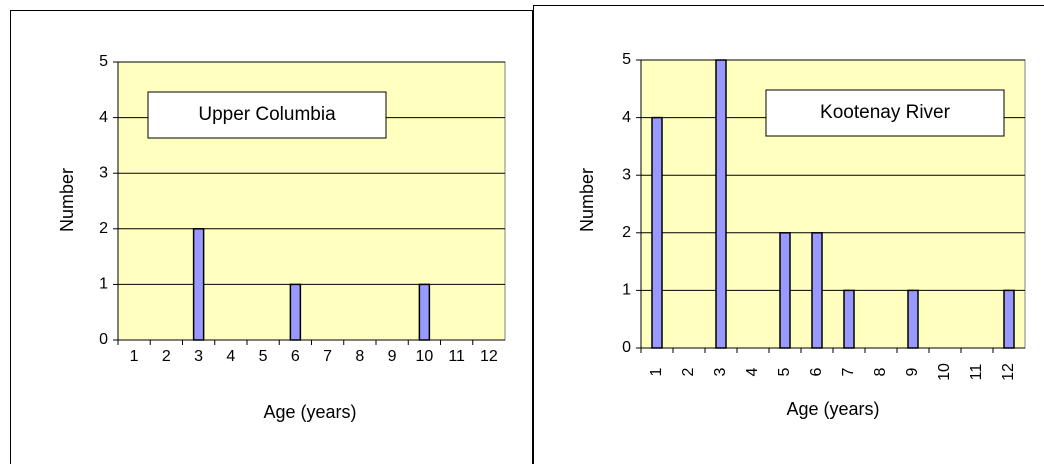 The height and width of the screenshot is (469, 1044). What do you see at coordinates (885, 112) in the screenshot?
I see `chart-title: Kootenay River` at bounding box center [885, 112].